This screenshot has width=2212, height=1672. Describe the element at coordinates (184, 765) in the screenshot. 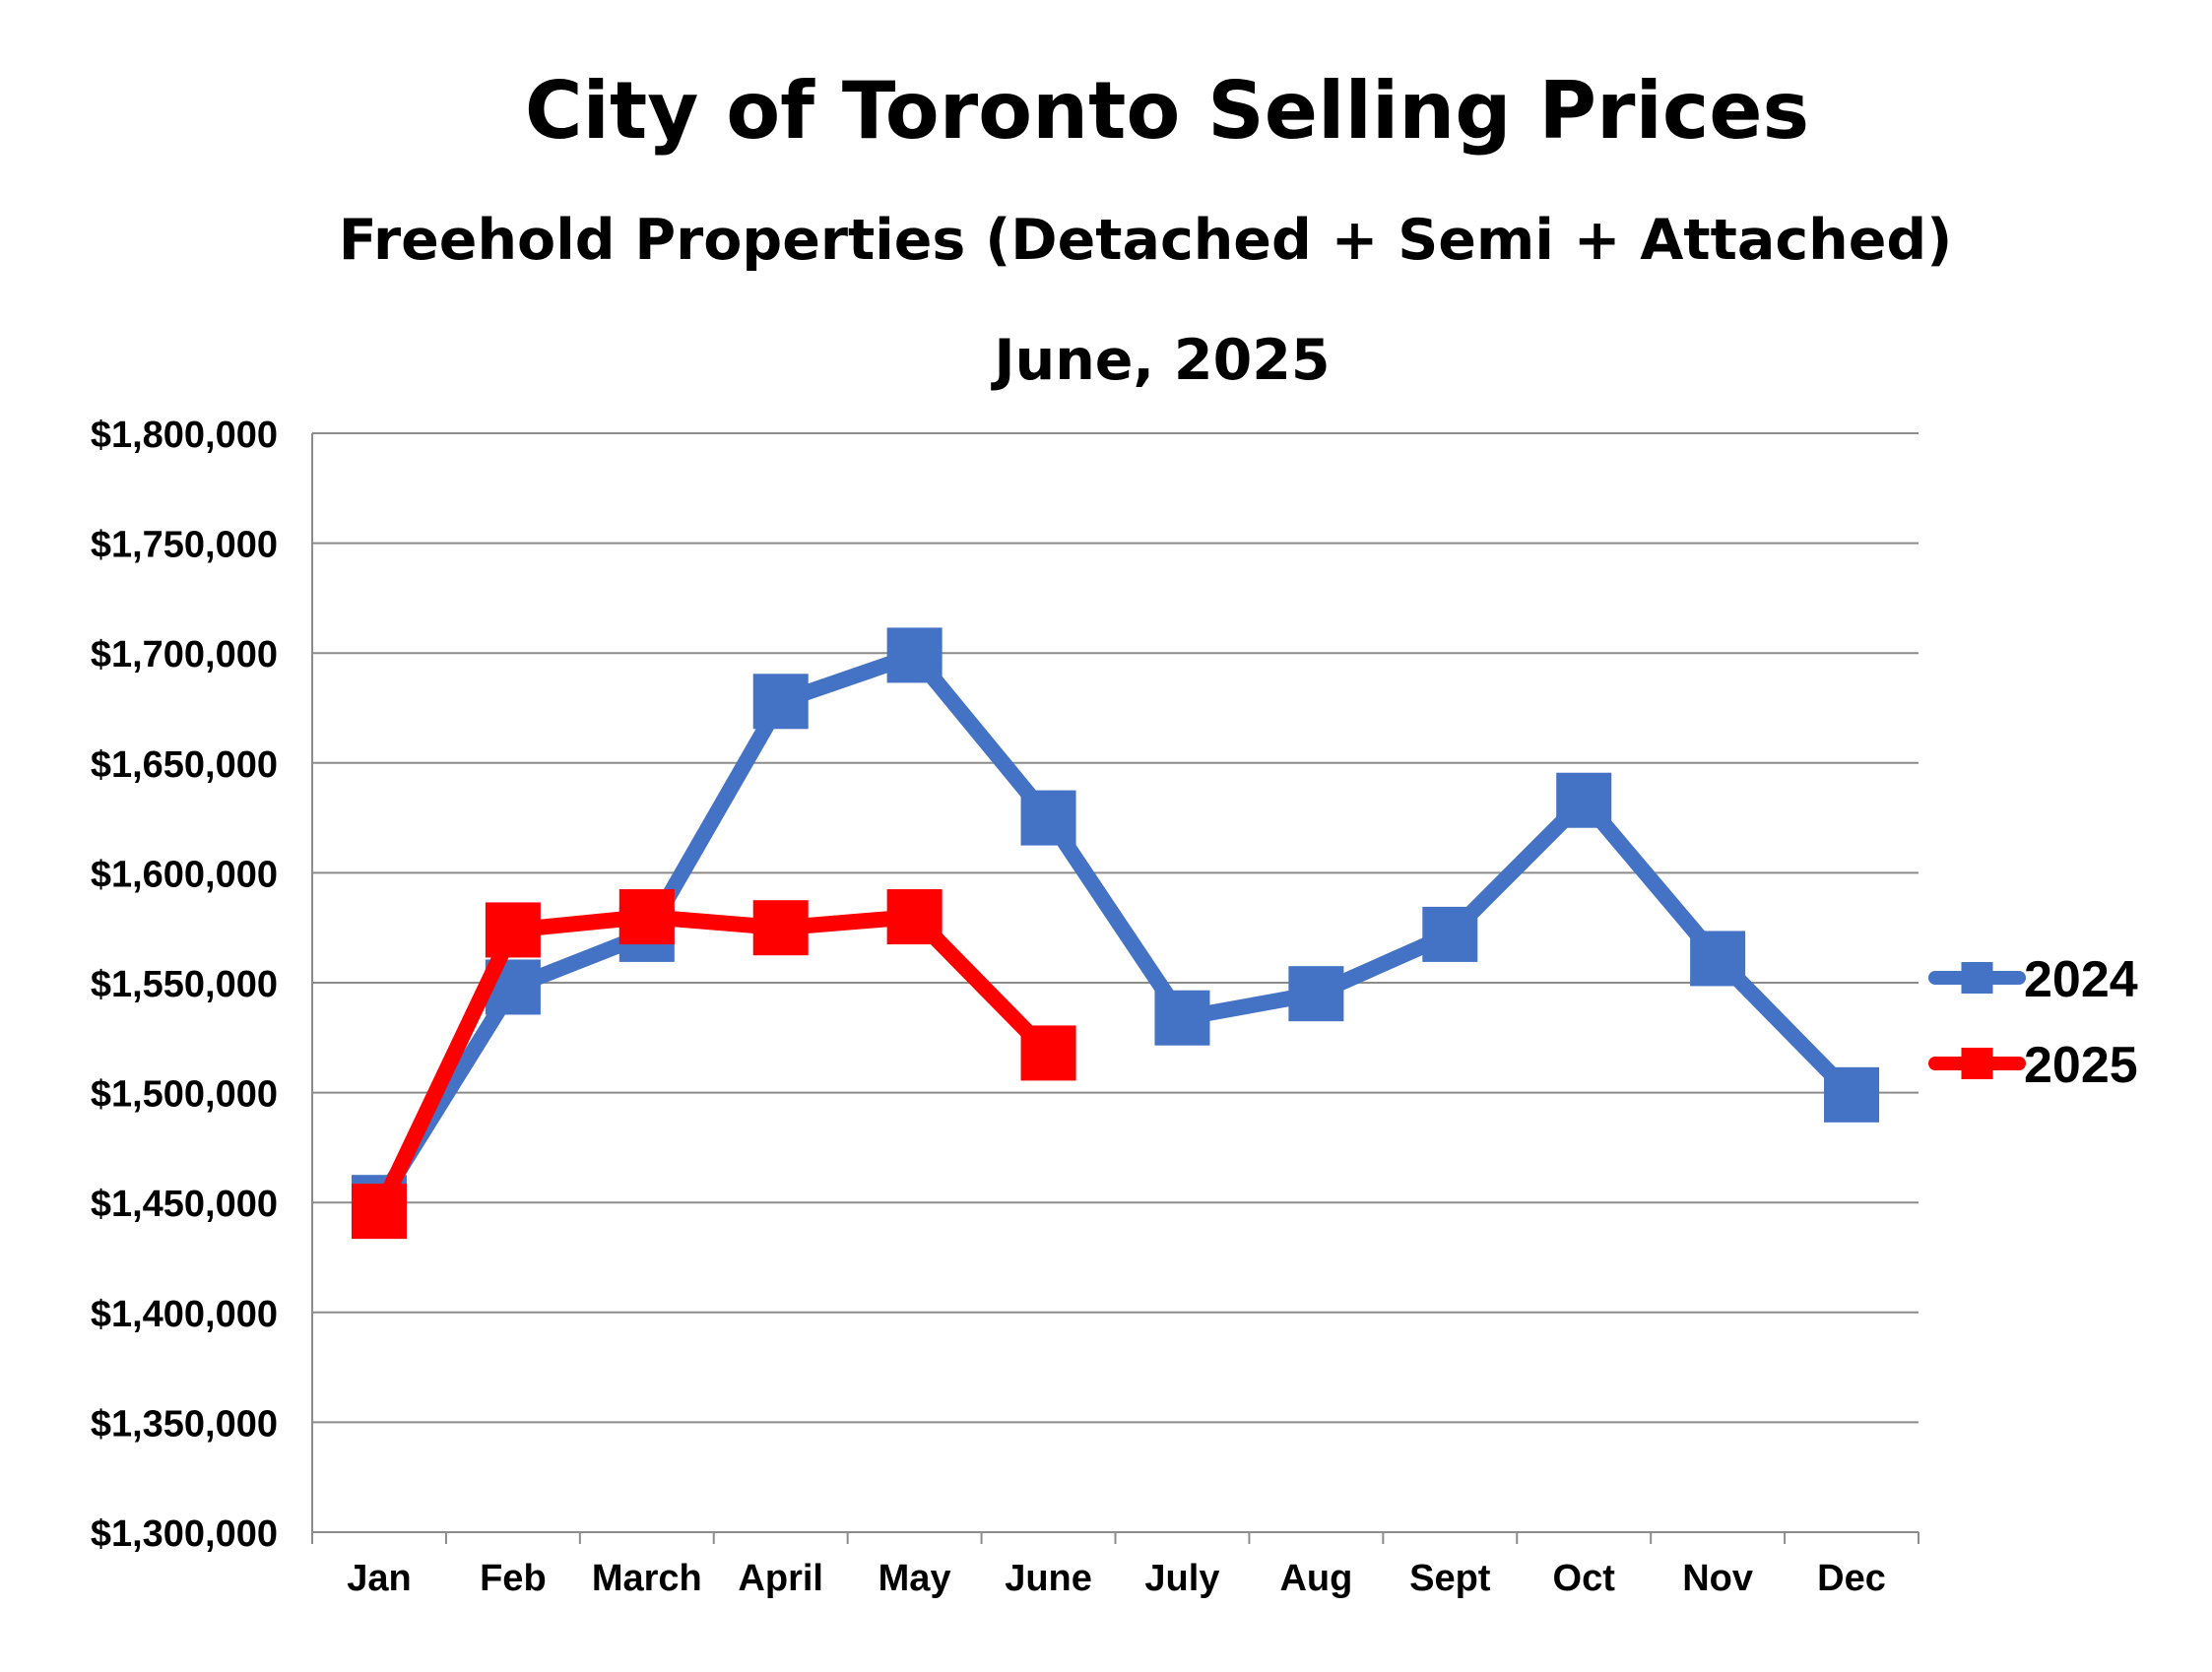

I see `y-tick-label: $1,650,000` at that location.